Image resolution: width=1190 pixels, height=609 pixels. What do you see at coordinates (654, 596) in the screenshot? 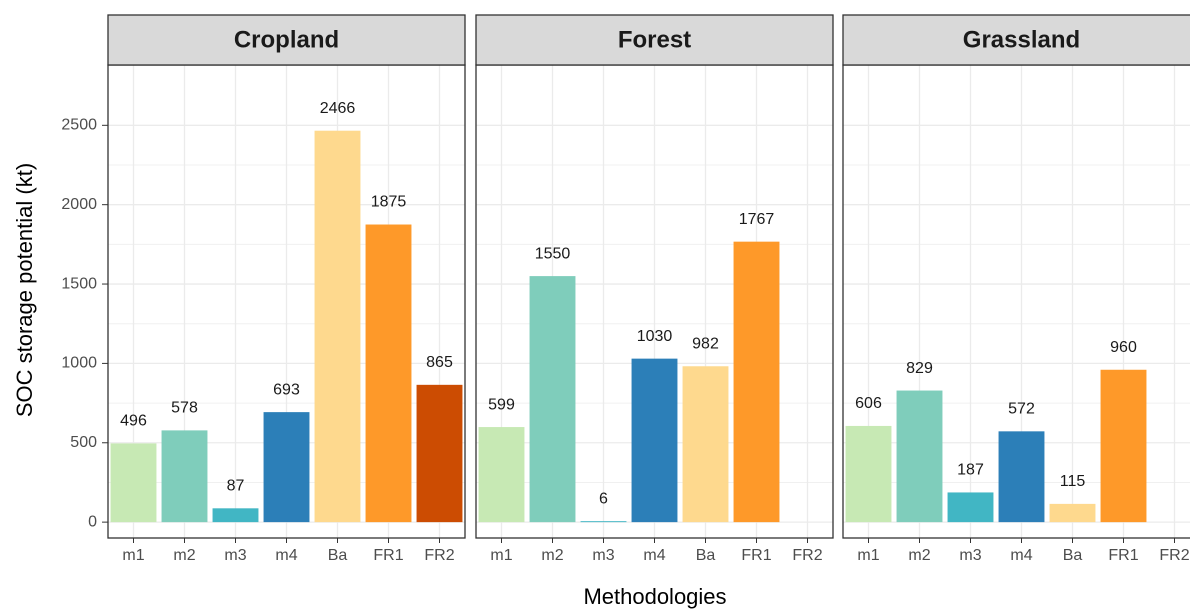
I see `x-axis-title: Methodologies` at bounding box center [654, 596].